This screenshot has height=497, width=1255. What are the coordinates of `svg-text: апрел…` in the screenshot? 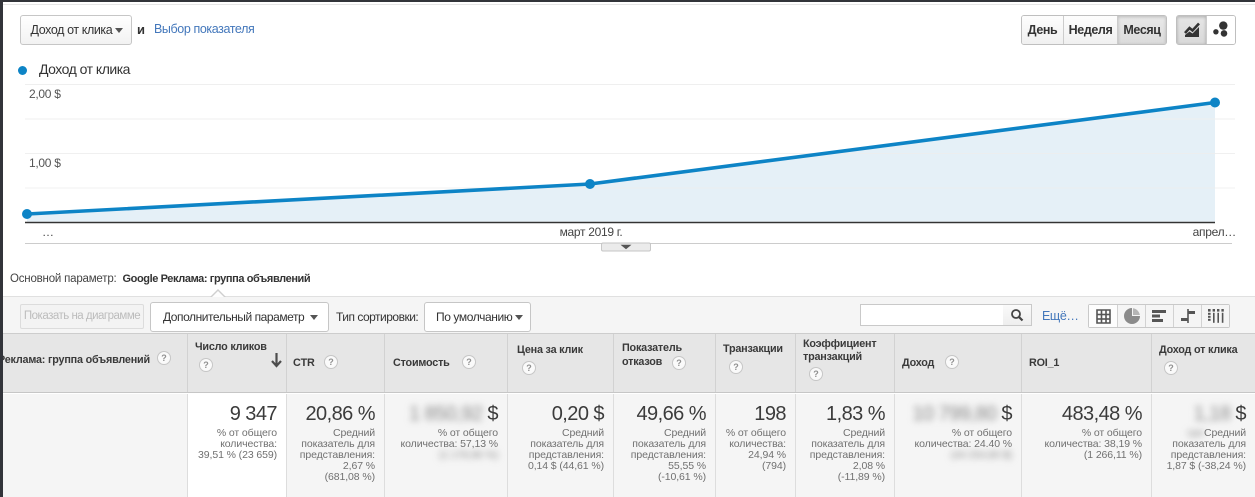 It's located at (1214, 232).